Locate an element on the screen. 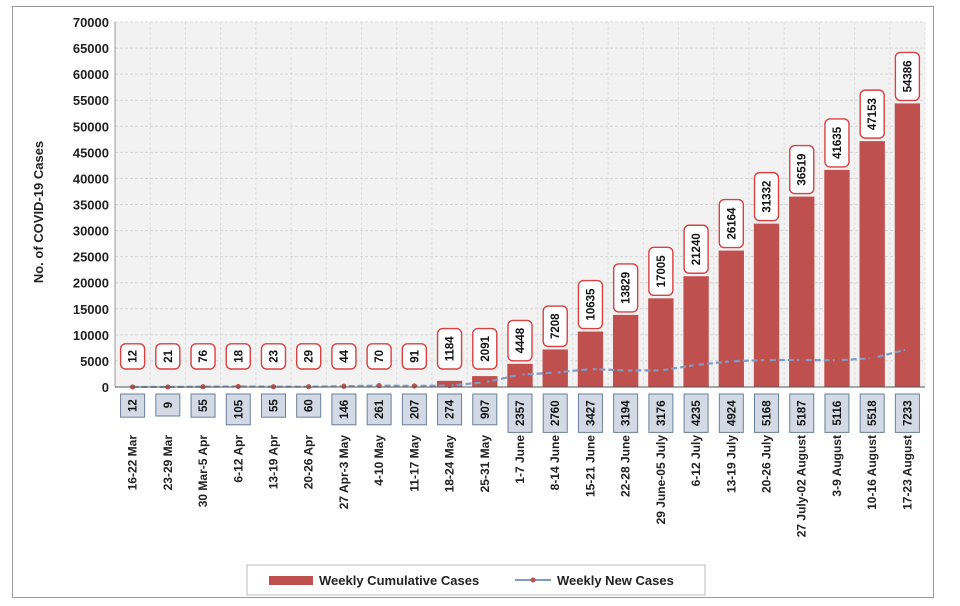 The width and height of the screenshot is (960, 606). cumulative-data-label: 44 is located at coordinates (345, 355).